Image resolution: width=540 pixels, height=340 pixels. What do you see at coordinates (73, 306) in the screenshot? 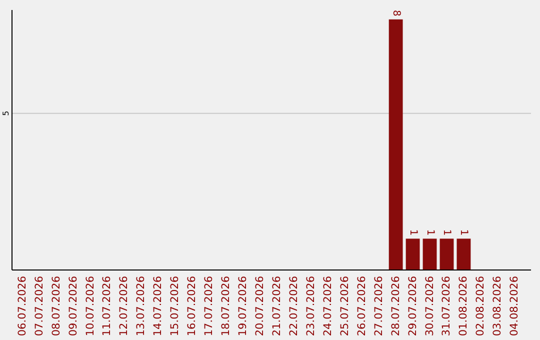
I see `x-tick-label: 09.07.2026` at bounding box center [73, 306].